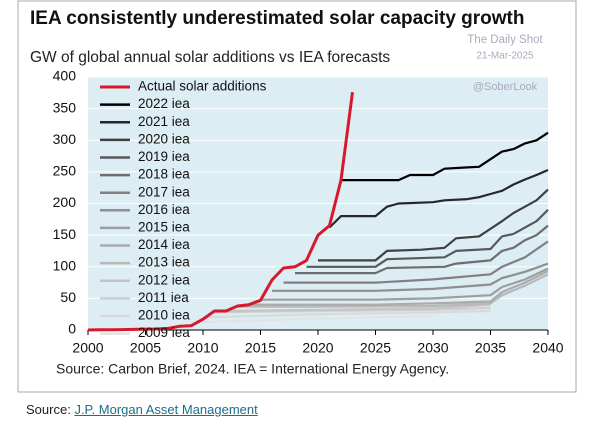  I want to click on x-tick-label: 2020, so click(317, 348).